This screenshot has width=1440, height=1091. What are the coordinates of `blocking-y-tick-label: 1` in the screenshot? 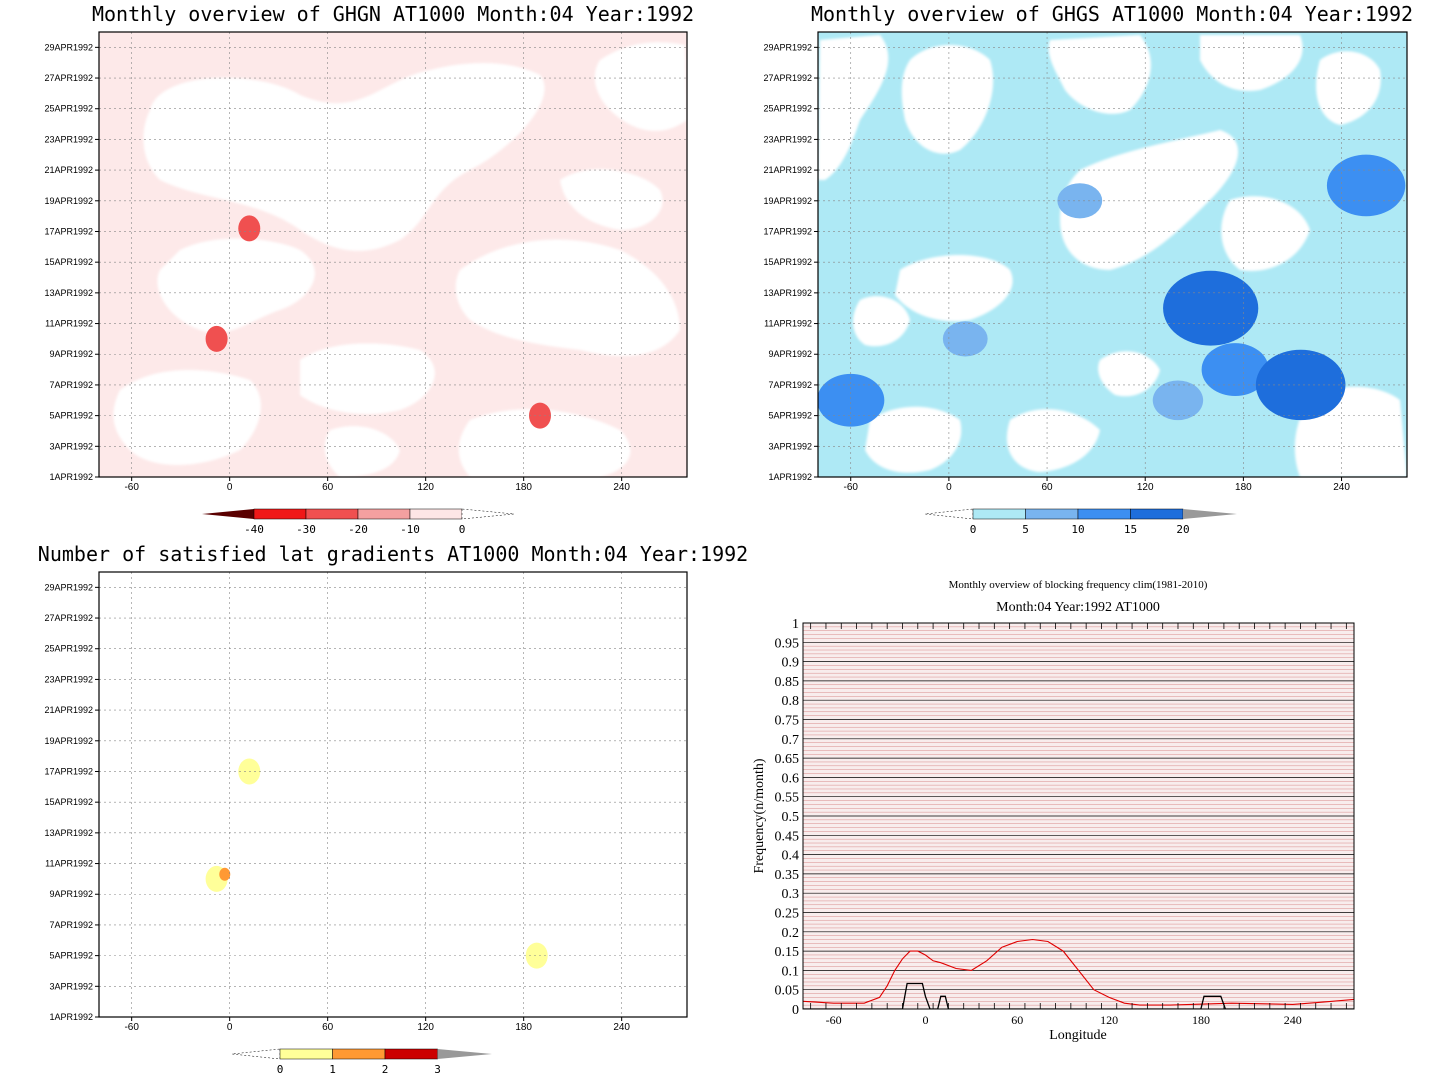 It's located at (795, 624).